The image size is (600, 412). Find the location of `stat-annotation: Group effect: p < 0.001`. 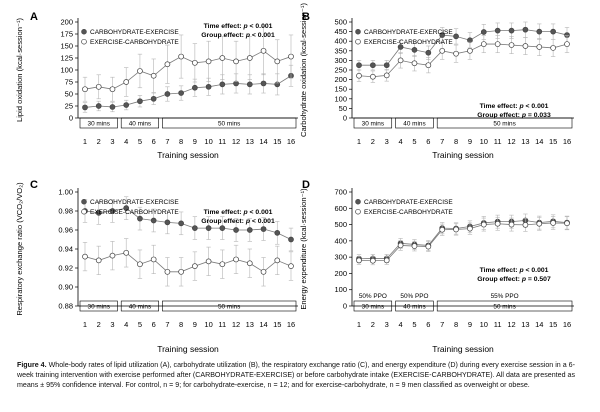

stat-annotation: Group effect: p < 0.001 is located at coordinates (238, 35).